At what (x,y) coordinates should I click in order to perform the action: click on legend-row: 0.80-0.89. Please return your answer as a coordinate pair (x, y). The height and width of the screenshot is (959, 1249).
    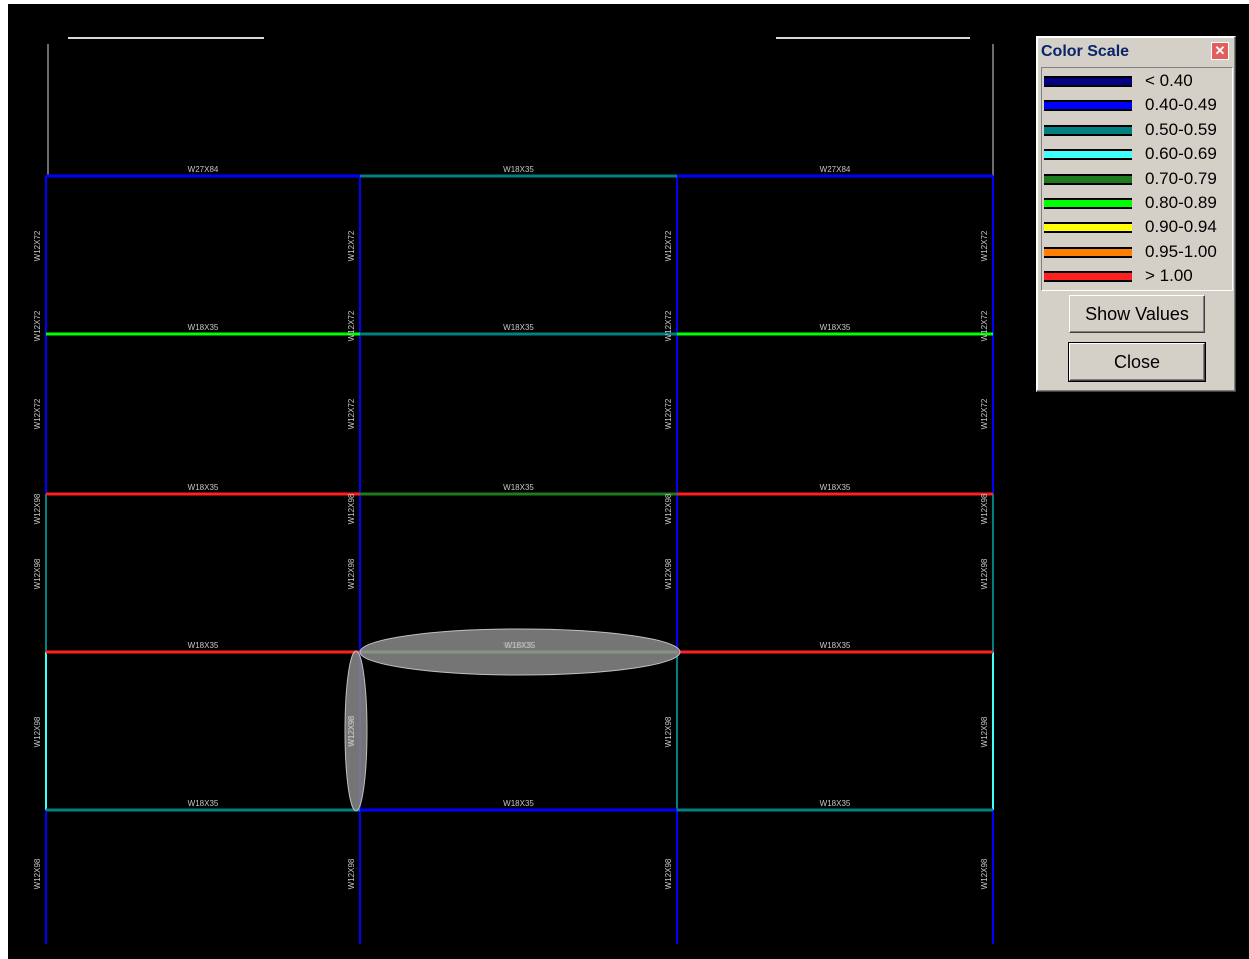
    Looking at the image, I should click on (1137, 204).